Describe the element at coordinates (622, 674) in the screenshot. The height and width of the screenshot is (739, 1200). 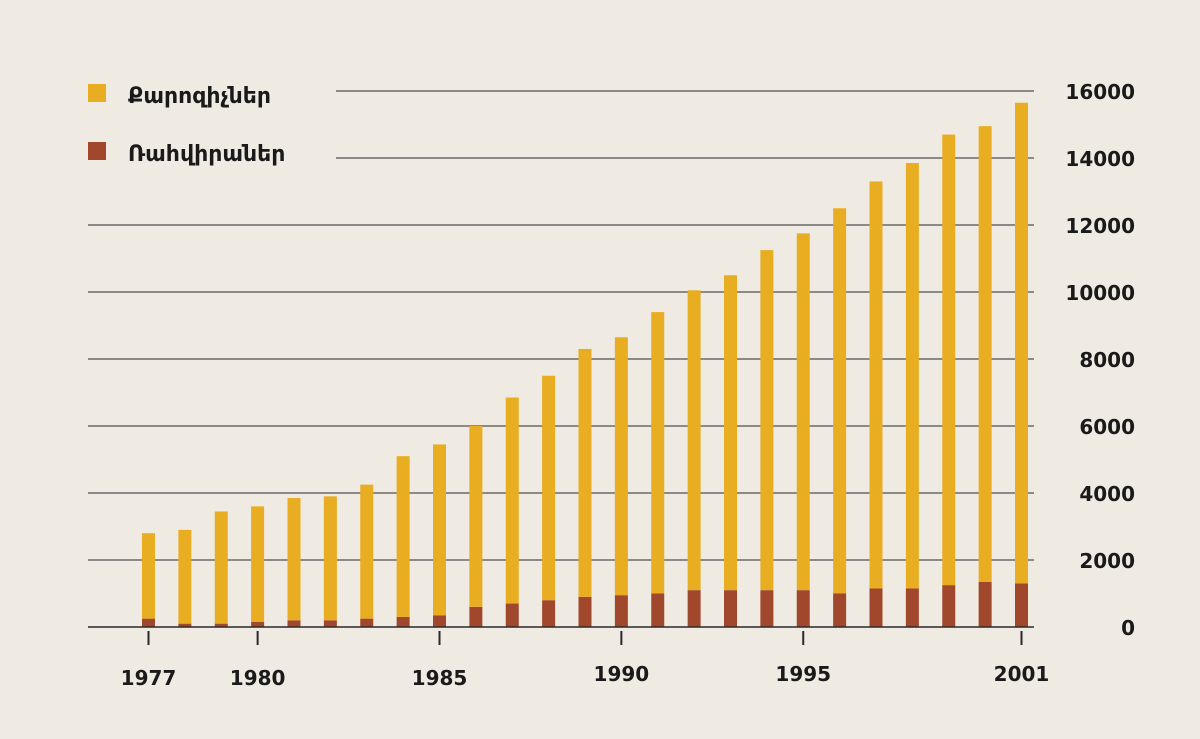
I see `x-tick-label-1990: 1990` at that location.